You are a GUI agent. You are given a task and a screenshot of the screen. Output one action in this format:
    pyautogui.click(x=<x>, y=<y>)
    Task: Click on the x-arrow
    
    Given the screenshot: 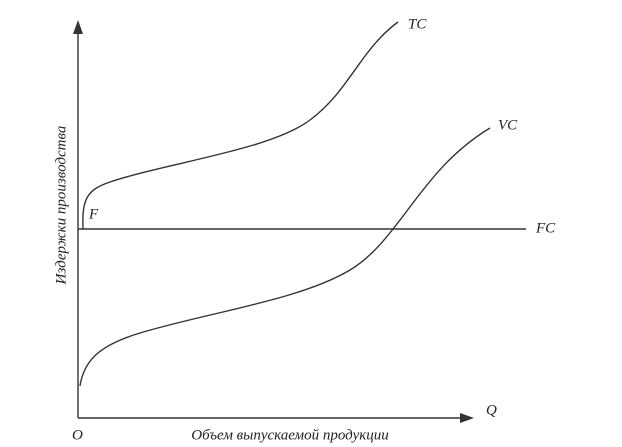 What is the action you would take?
    pyautogui.click(x=467, y=418)
    